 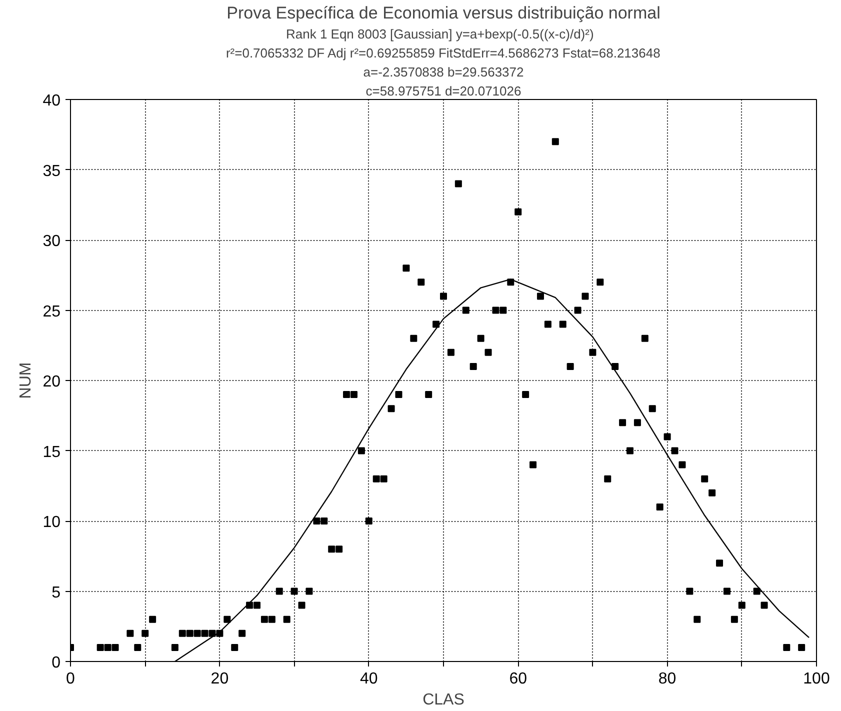 I want to click on y-tick-label: 30, so click(x=51, y=241).